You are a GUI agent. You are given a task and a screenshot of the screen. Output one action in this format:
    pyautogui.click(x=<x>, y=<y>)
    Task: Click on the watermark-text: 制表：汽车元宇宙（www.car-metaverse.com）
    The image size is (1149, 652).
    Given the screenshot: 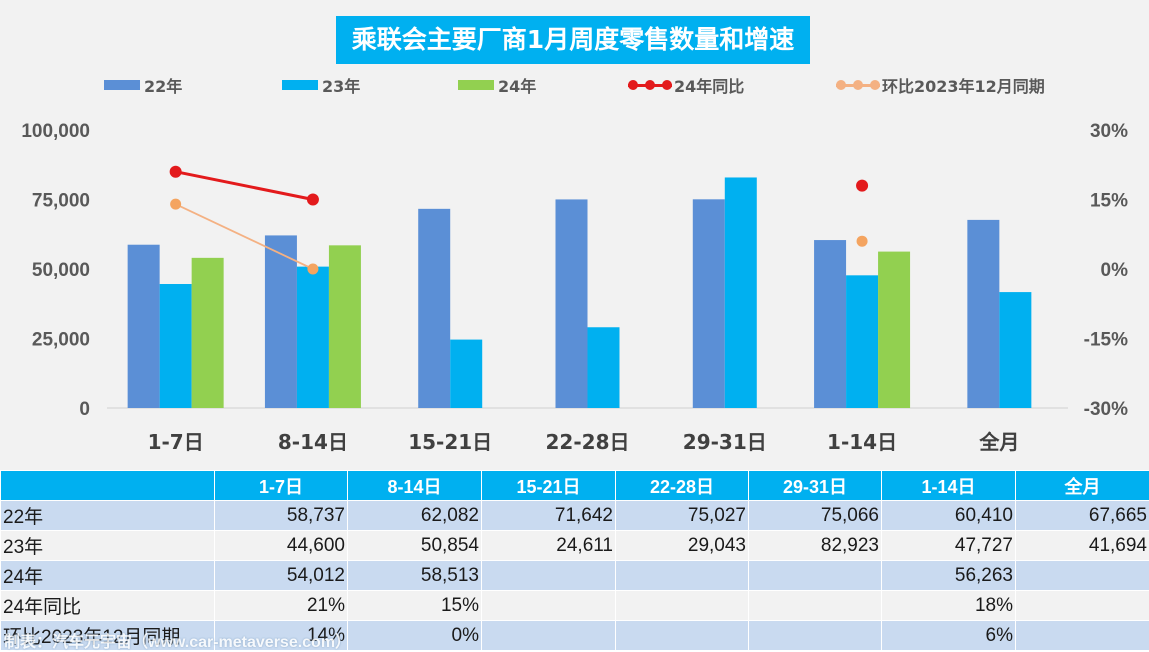 What is the action you would take?
    pyautogui.click(x=177, y=640)
    